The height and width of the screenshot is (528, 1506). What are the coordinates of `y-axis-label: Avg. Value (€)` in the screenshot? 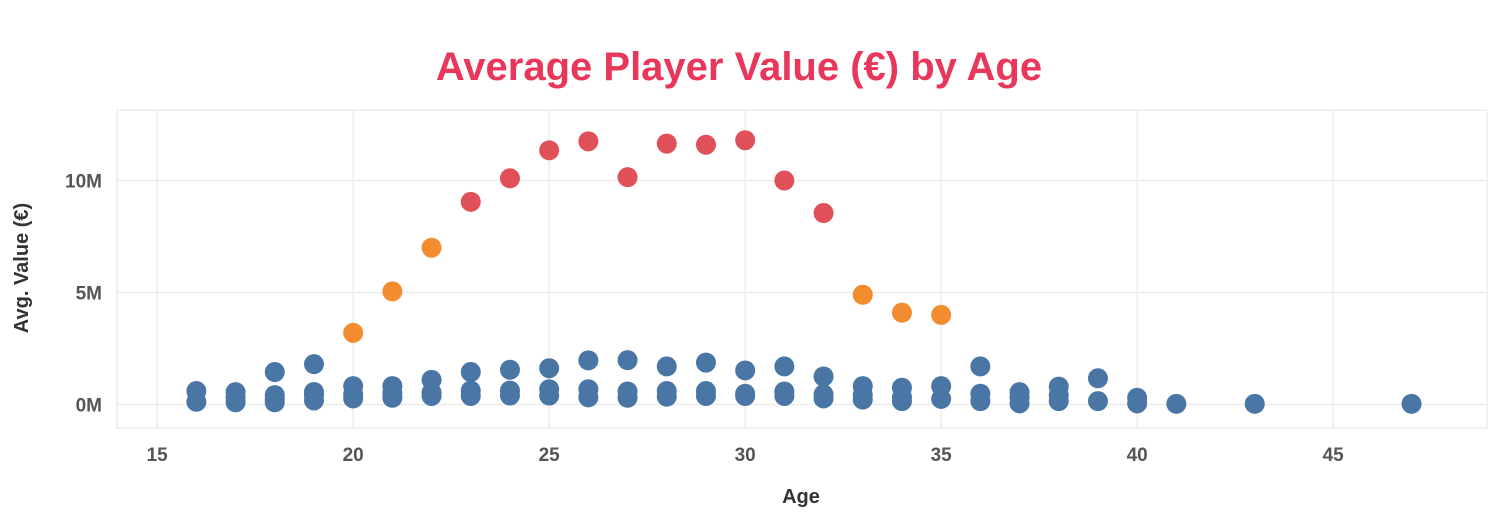 It's located at (22, 268).